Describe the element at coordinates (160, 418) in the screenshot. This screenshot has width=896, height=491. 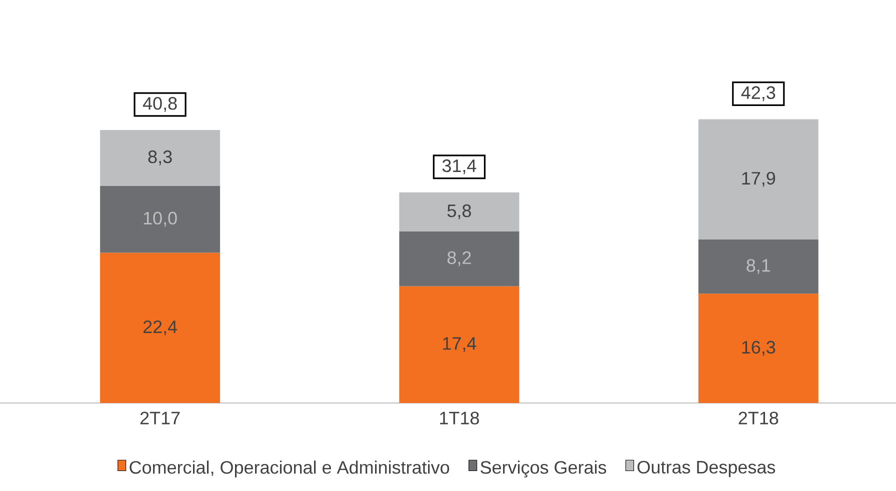
I see `x-tick-label: 2T17` at that location.